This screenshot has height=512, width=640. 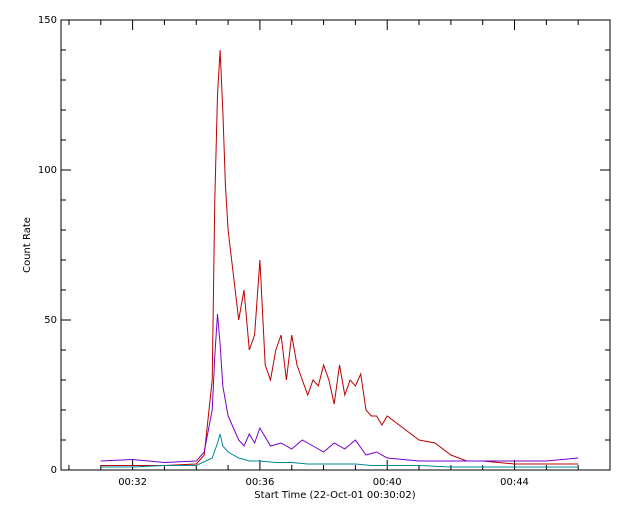 What do you see at coordinates (259, 482) in the screenshot?
I see `x-tick-label: 00:36` at bounding box center [259, 482].